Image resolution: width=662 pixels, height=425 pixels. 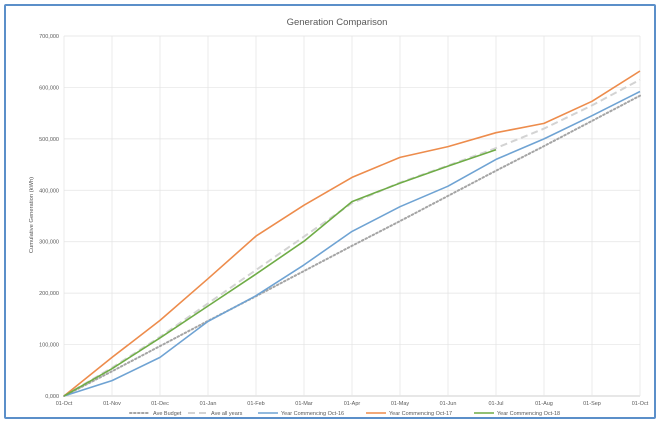 What do you see at coordinates (255, 404) in the screenshot?
I see `x-tick-label: 01-Feb` at bounding box center [255, 404].